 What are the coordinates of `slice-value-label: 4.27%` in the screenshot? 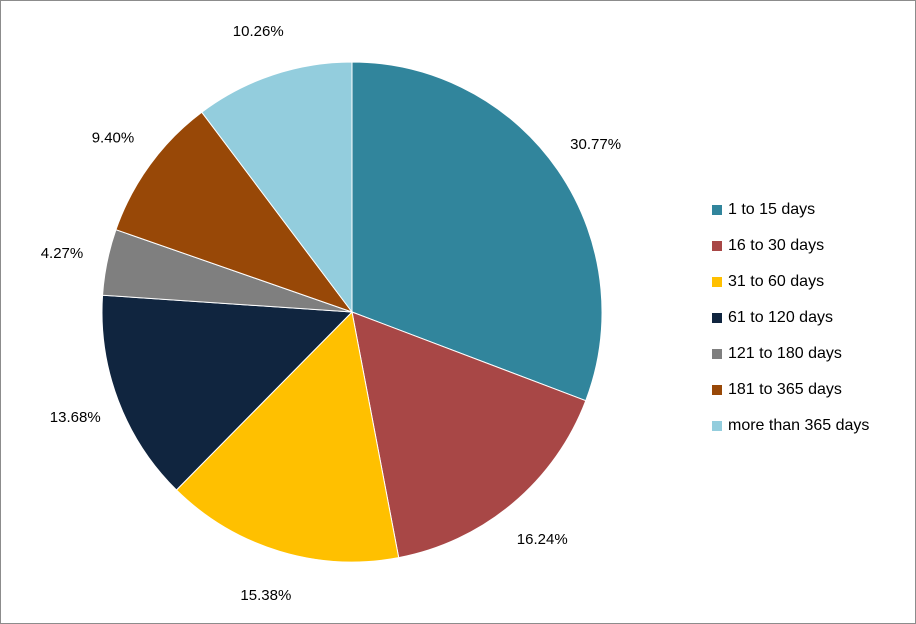 It's located at (62, 253).